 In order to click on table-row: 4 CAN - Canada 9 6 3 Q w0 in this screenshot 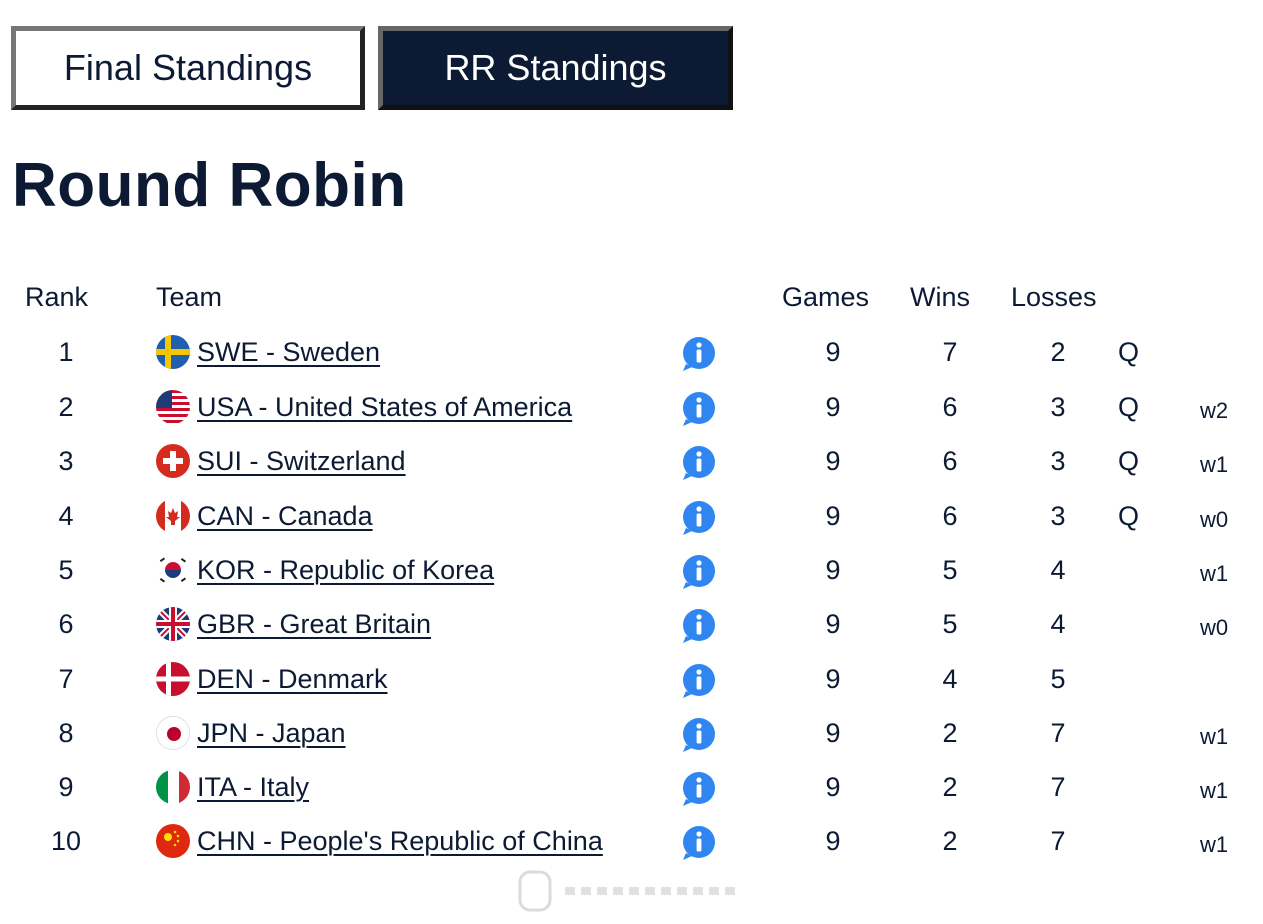, I will do `click(631, 523)`.